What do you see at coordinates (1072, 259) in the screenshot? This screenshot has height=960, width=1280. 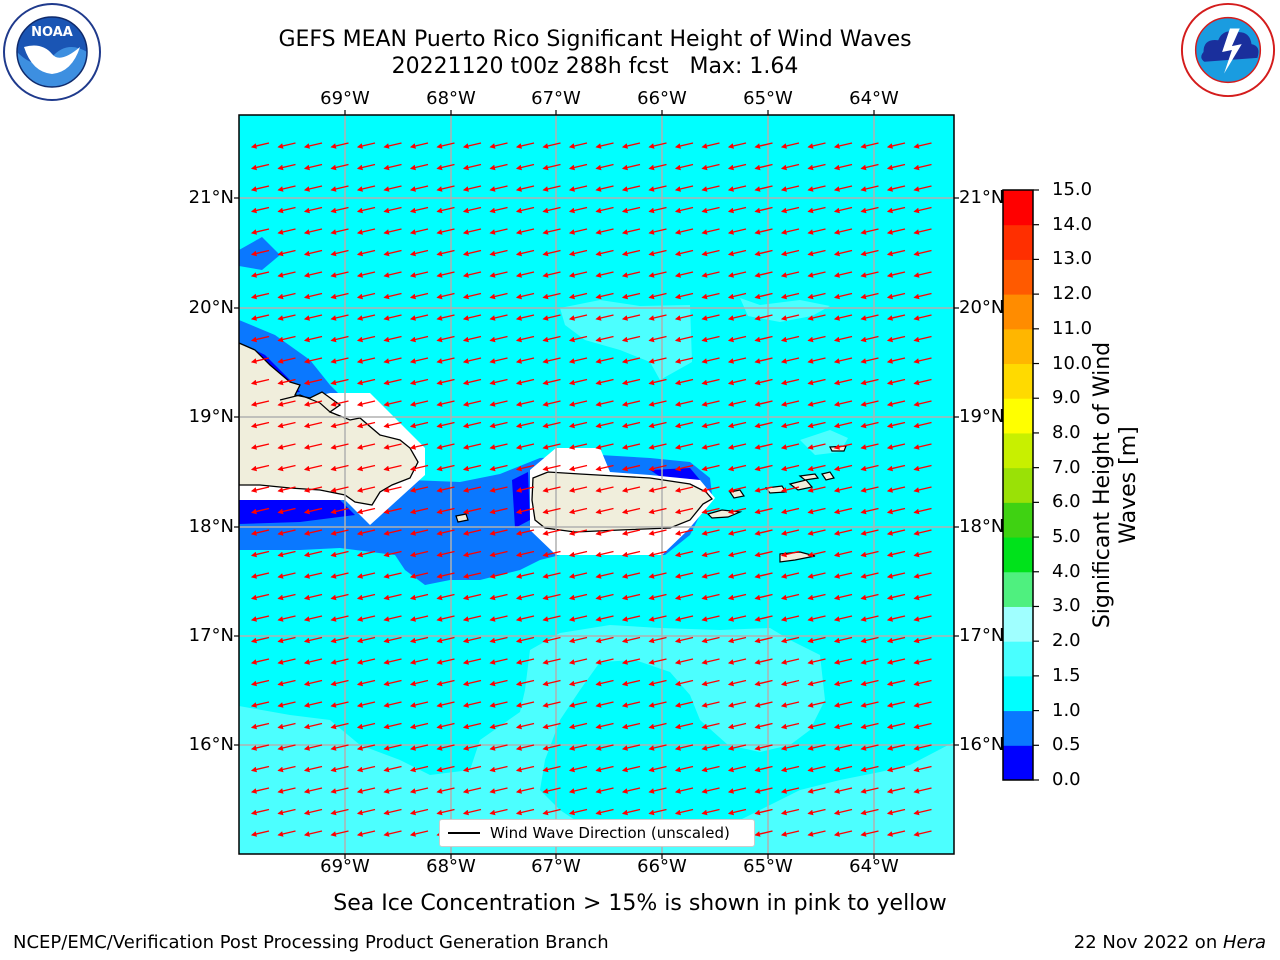 I see `colorbar-tick-label: 13.0` at bounding box center [1072, 259].